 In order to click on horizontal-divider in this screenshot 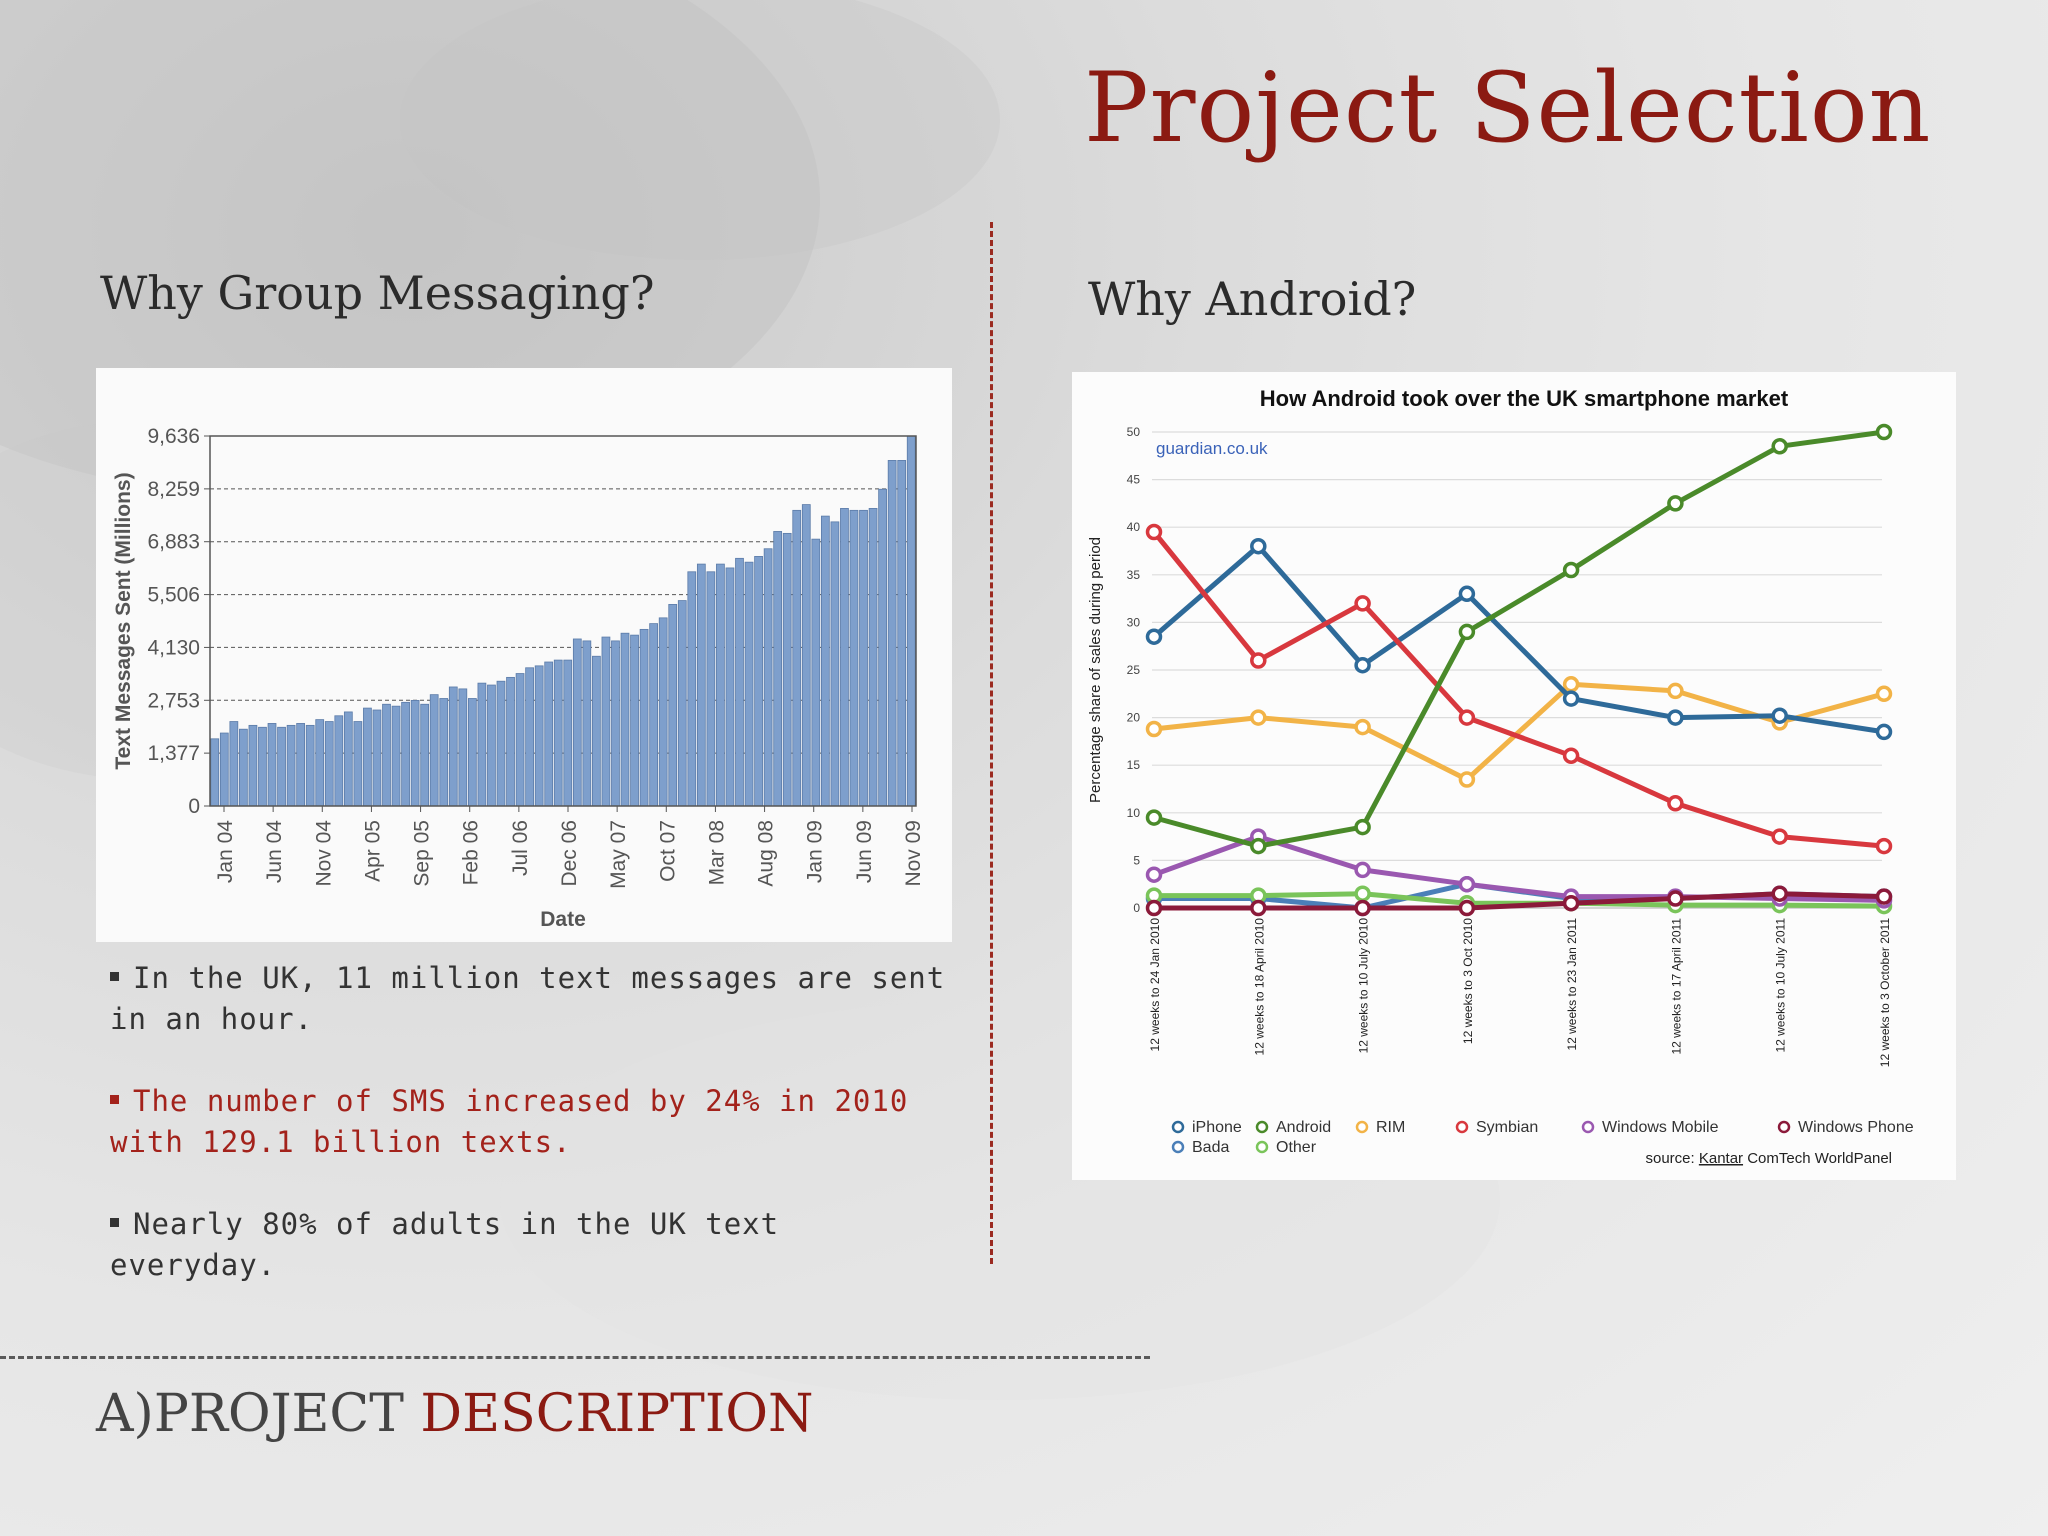, I will do `click(575, 1357)`.